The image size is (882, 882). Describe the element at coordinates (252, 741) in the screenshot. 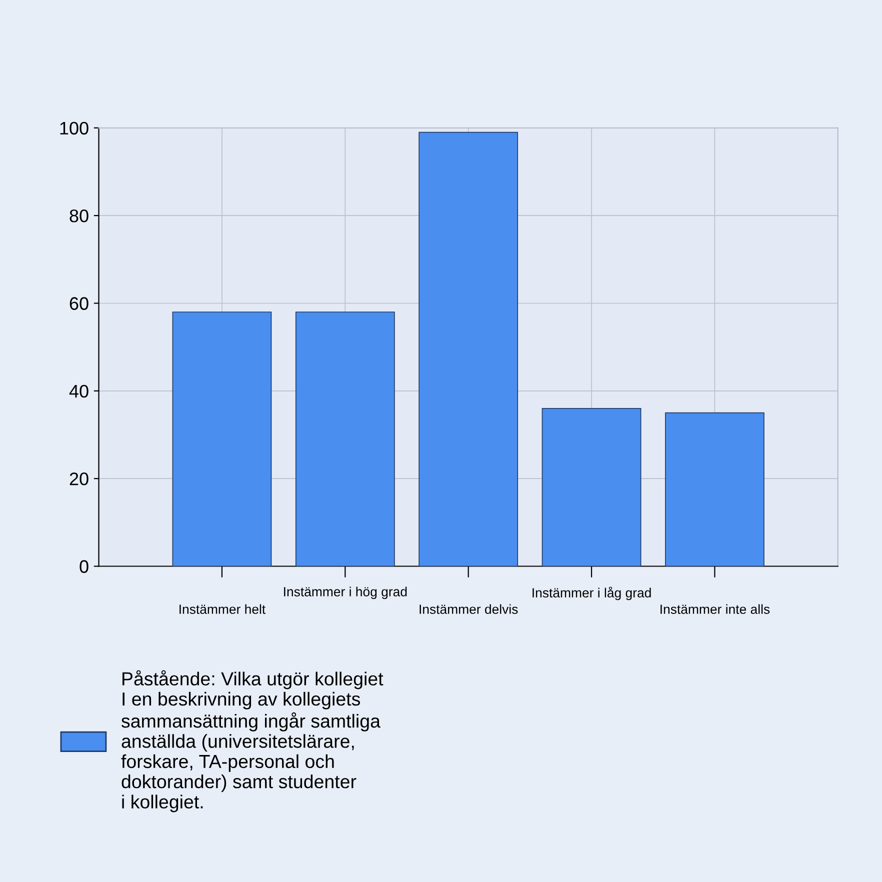

I see `legend-label: Påstående: Vilka utgör kollegiet I en beskrivning av kollegiets sammansättning ingår samtliga anställda (universitetslärare, forskare, TA-personal och doktorander) samt studenter i kollegiet.` at that location.